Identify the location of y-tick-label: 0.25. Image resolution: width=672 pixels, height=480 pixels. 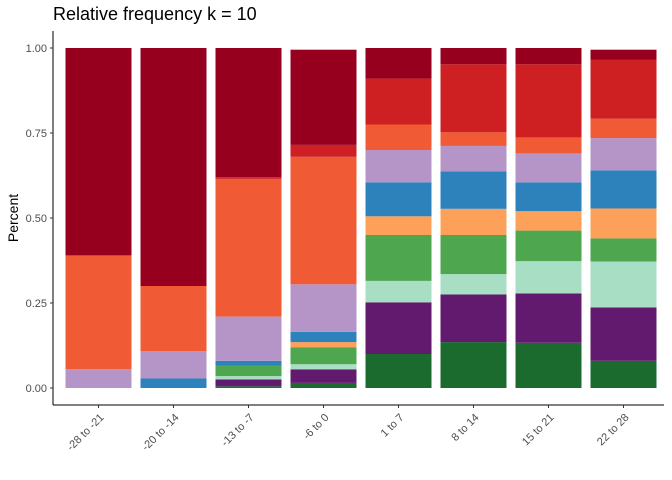
(36, 304).